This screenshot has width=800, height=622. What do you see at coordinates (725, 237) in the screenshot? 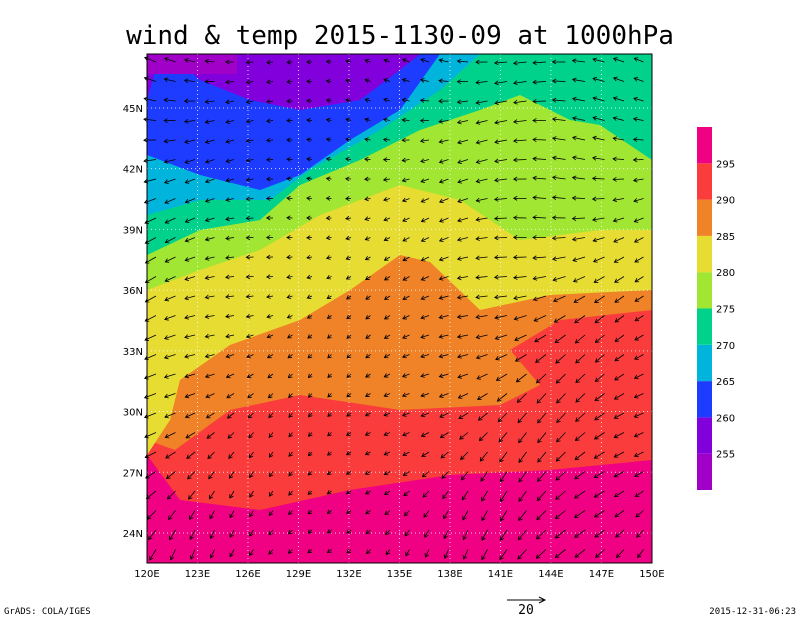
I see `colorbar-label: 285` at bounding box center [725, 237].